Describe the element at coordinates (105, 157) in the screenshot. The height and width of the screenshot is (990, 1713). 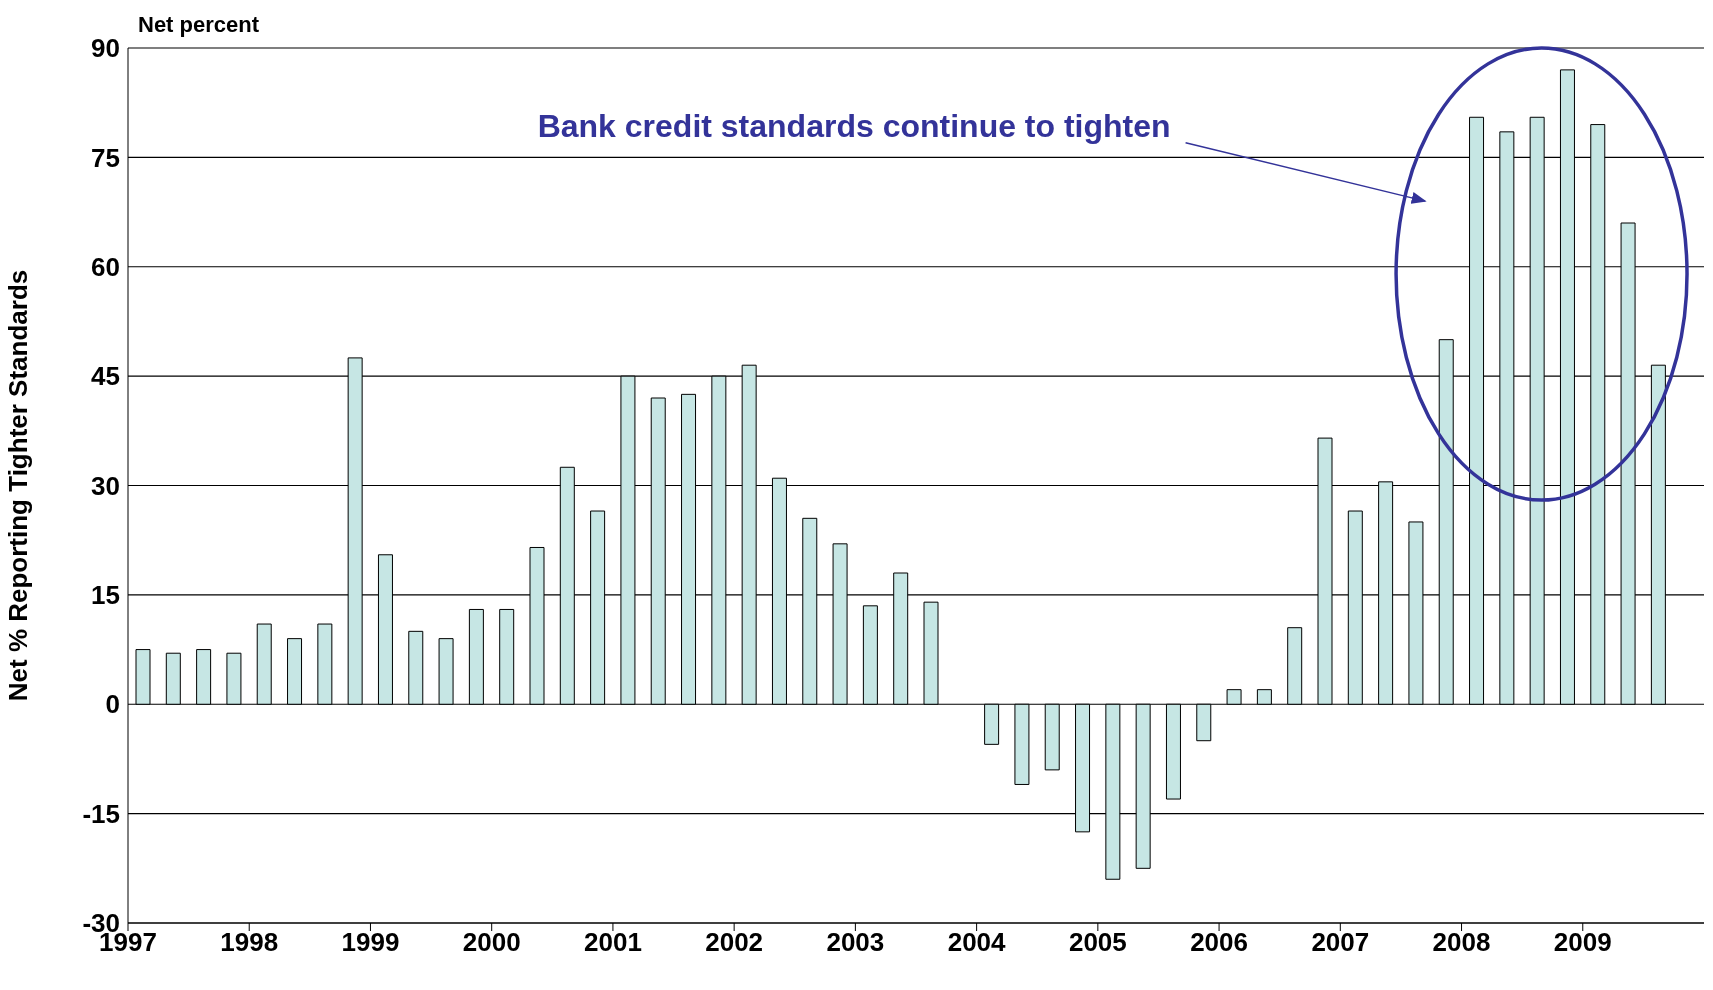
I see `y-tick-label: 75` at that location.